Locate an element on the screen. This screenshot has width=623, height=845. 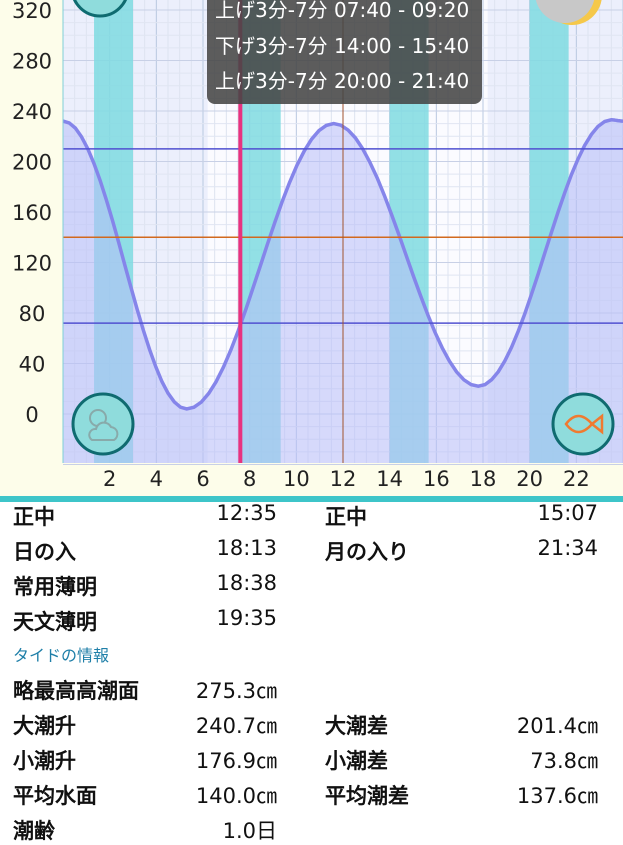
x-tick-label: 22 is located at coordinates (576, 479).